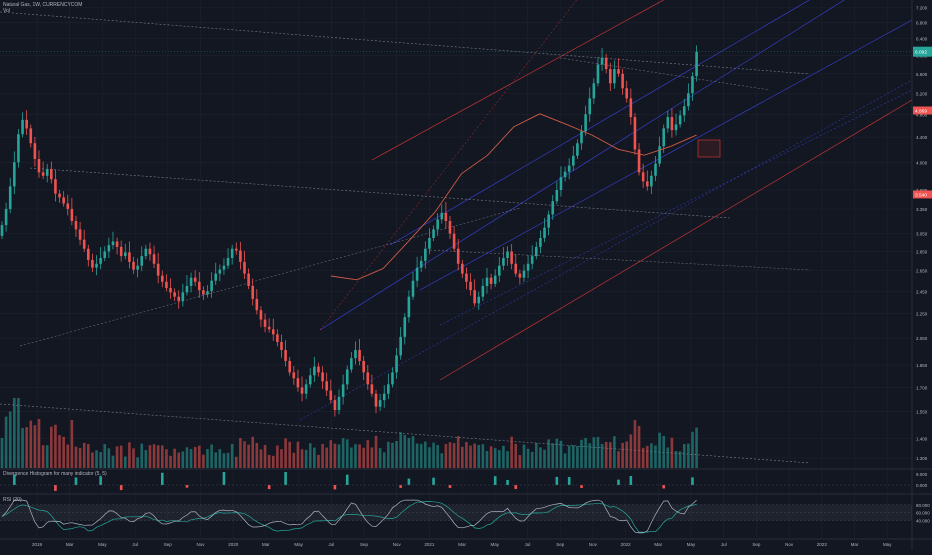  I want to click on time-tick-label: Nov, so click(789, 544).